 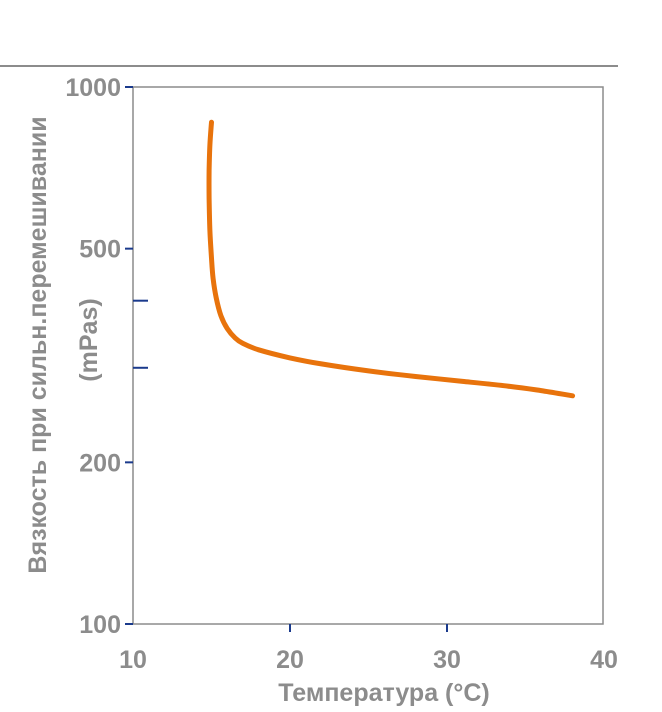 I want to click on x-tick-label: 30, so click(x=447, y=660).